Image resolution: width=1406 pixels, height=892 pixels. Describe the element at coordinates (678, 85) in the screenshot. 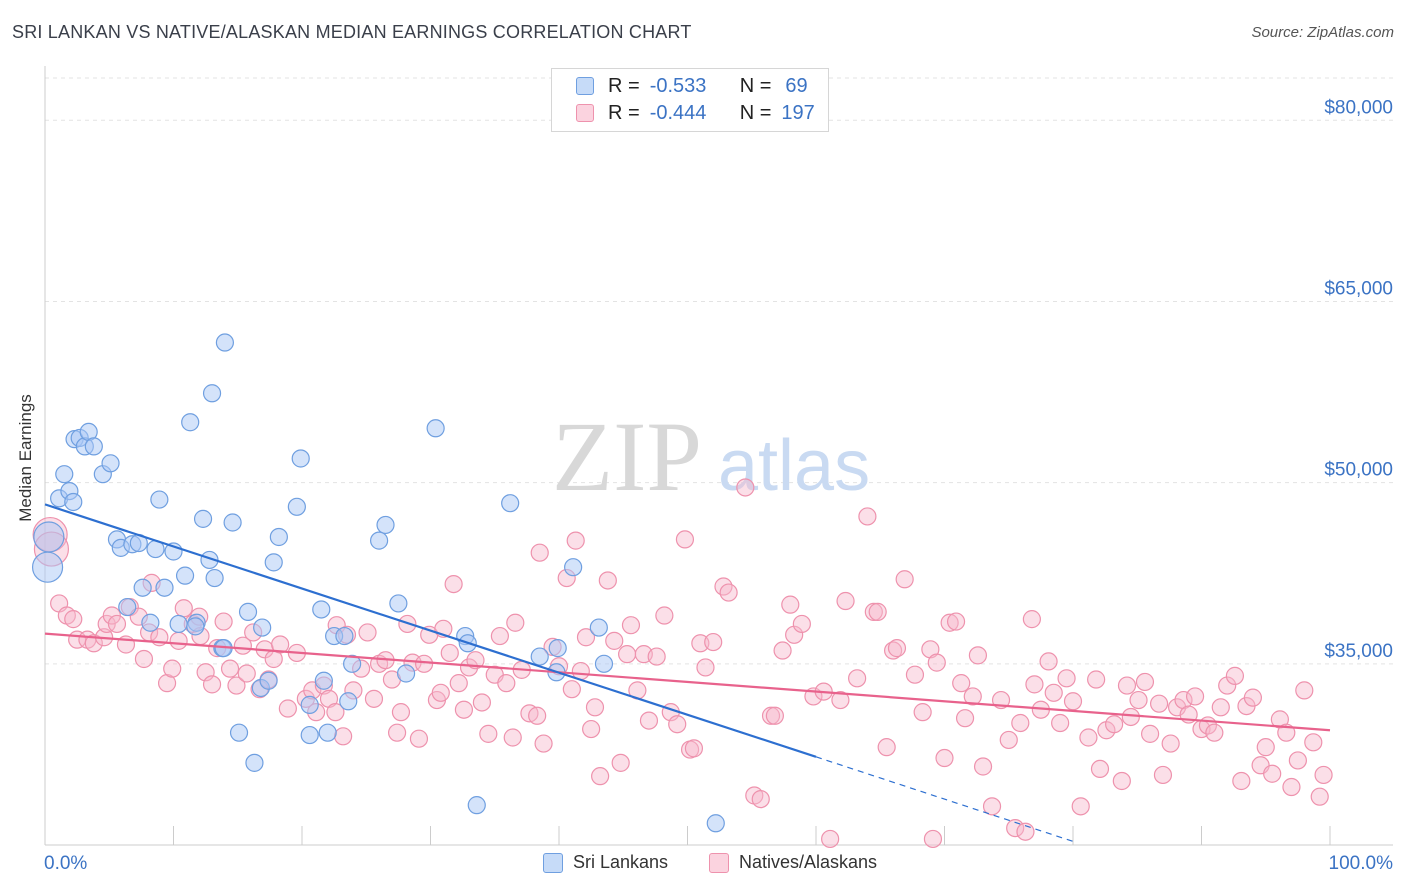

I see `legend-r-value: -0.533` at that location.